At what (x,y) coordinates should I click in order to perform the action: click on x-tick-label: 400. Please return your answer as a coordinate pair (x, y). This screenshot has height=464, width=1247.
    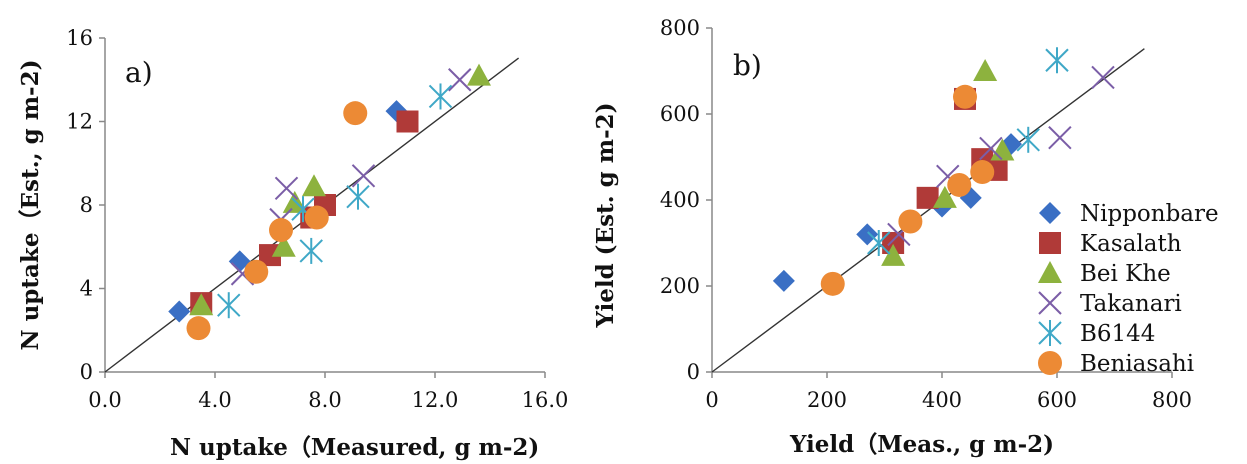
    Looking at the image, I should click on (942, 400).